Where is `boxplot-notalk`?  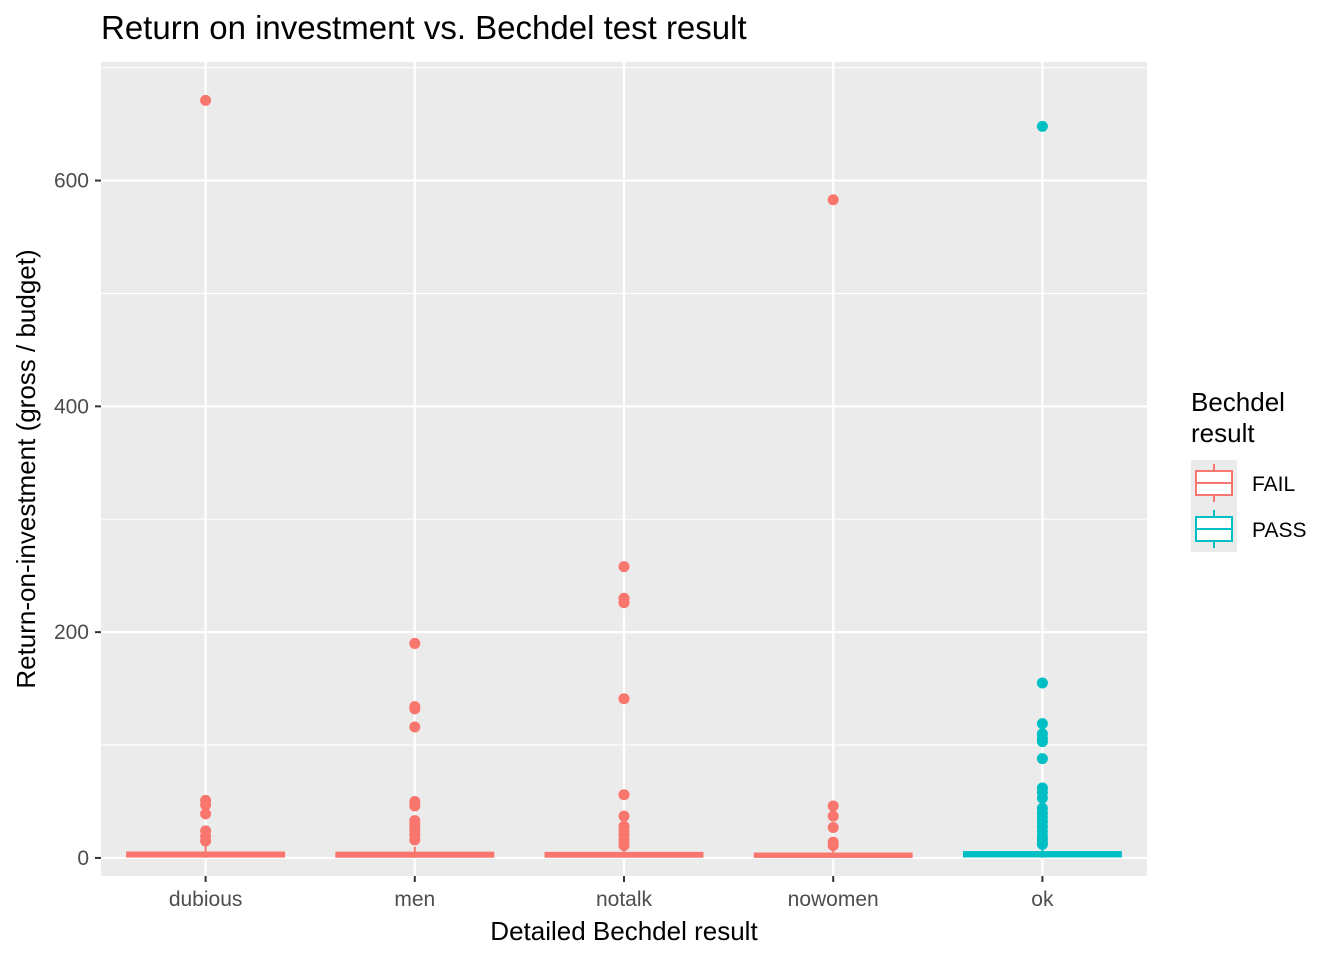 boxplot-notalk is located at coordinates (624, 709).